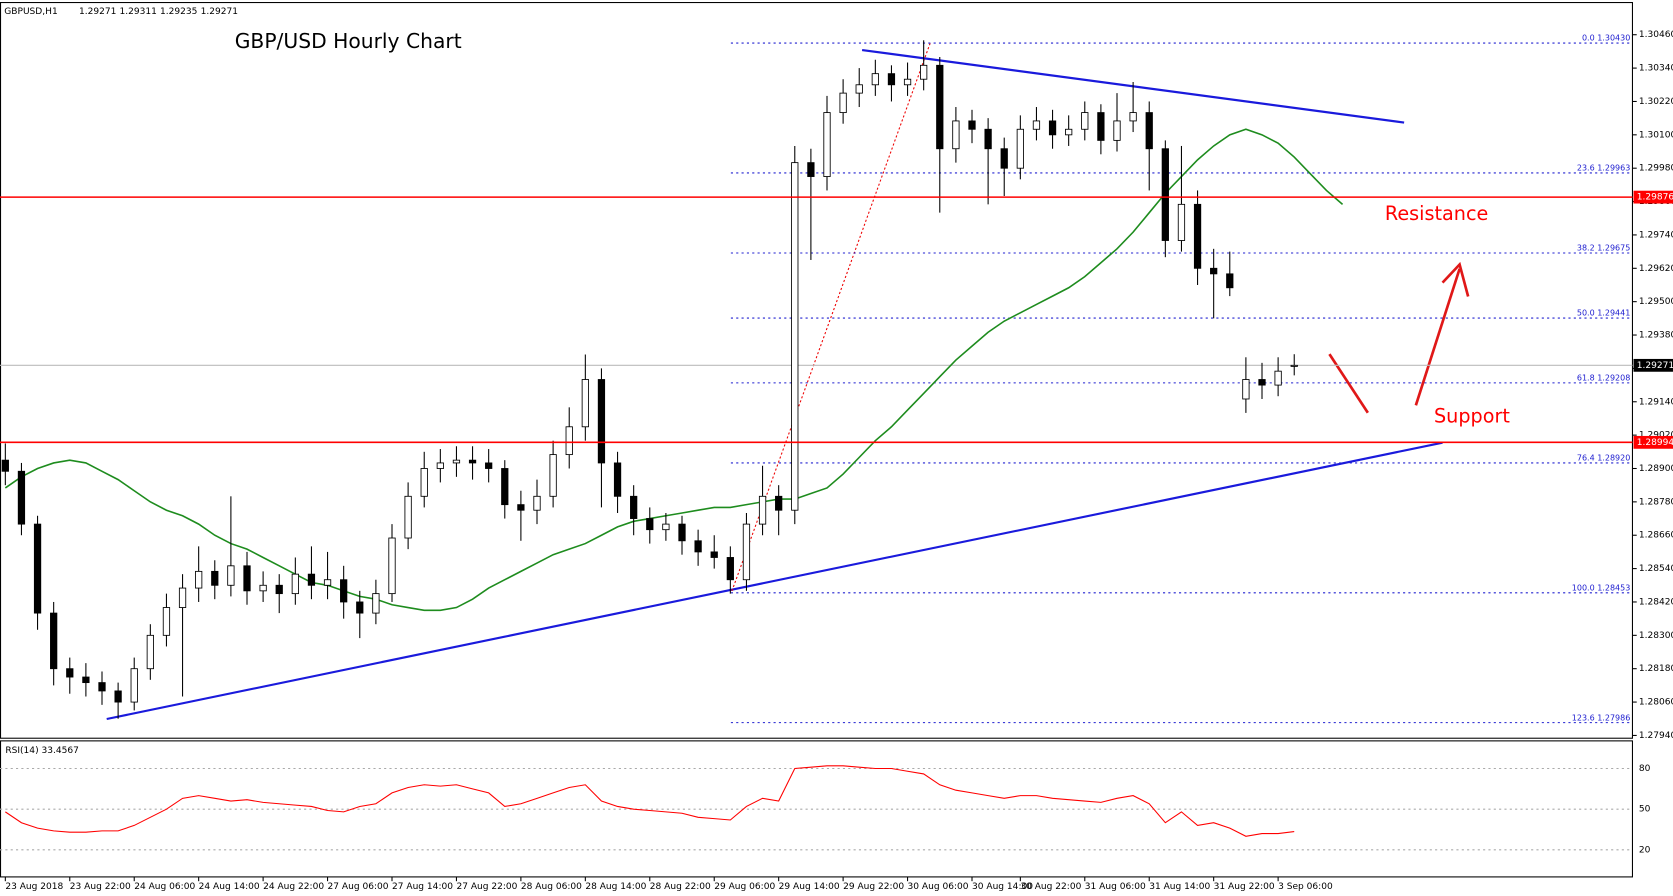 The height and width of the screenshot is (896, 1673). Describe the element at coordinates (809, 887) in the screenshot. I see `x-tick-label: 29 Aug 14:00` at that location.